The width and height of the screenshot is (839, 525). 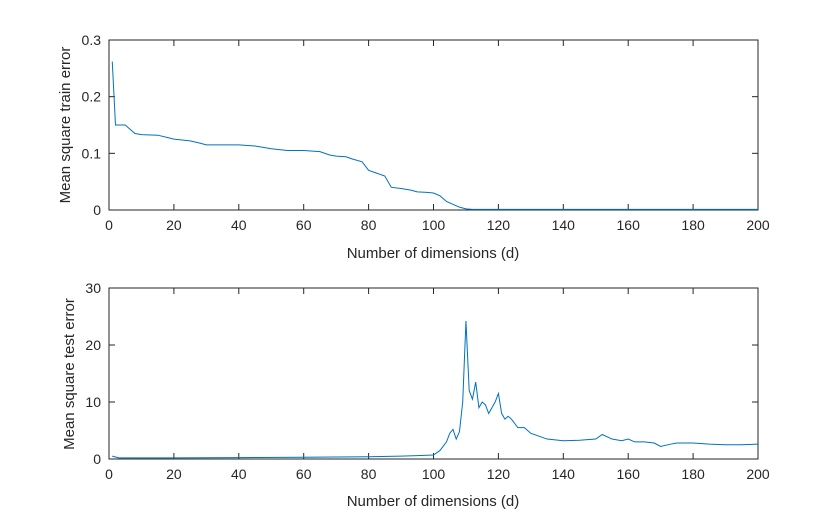 I want to click on y-tick-label: 30, so click(x=93, y=288).